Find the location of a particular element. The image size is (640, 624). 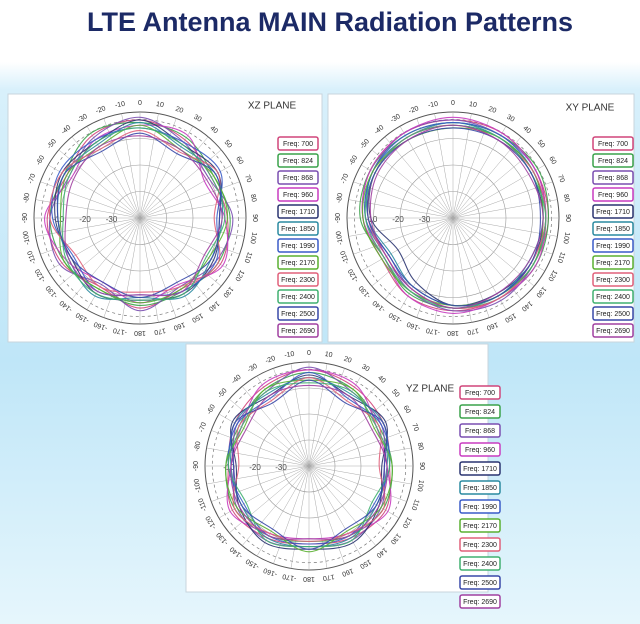

angle-tick-label: 20 is located at coordinates (348, 360).